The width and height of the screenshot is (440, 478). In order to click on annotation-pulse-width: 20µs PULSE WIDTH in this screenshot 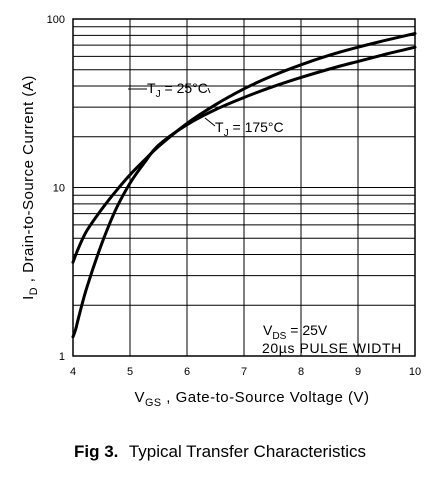, I will do `click(332, 348)`.